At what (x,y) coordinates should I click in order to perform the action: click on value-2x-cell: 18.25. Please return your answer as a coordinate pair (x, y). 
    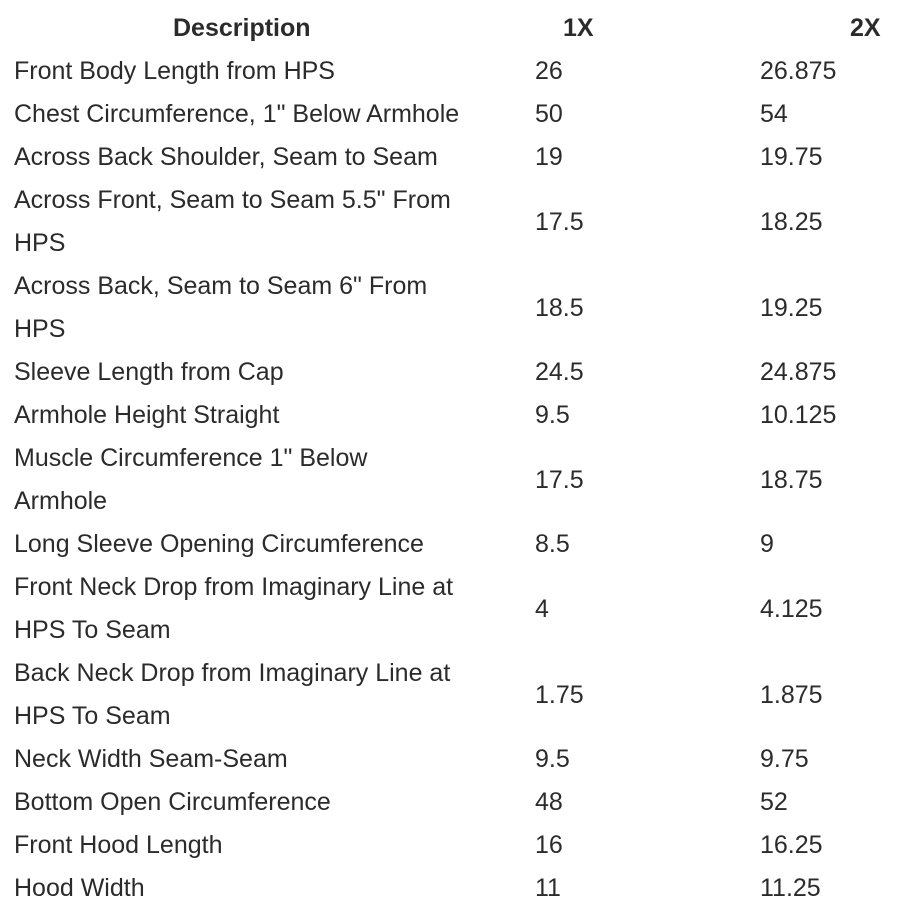
    Looking at the image, I should click on (791, 221).